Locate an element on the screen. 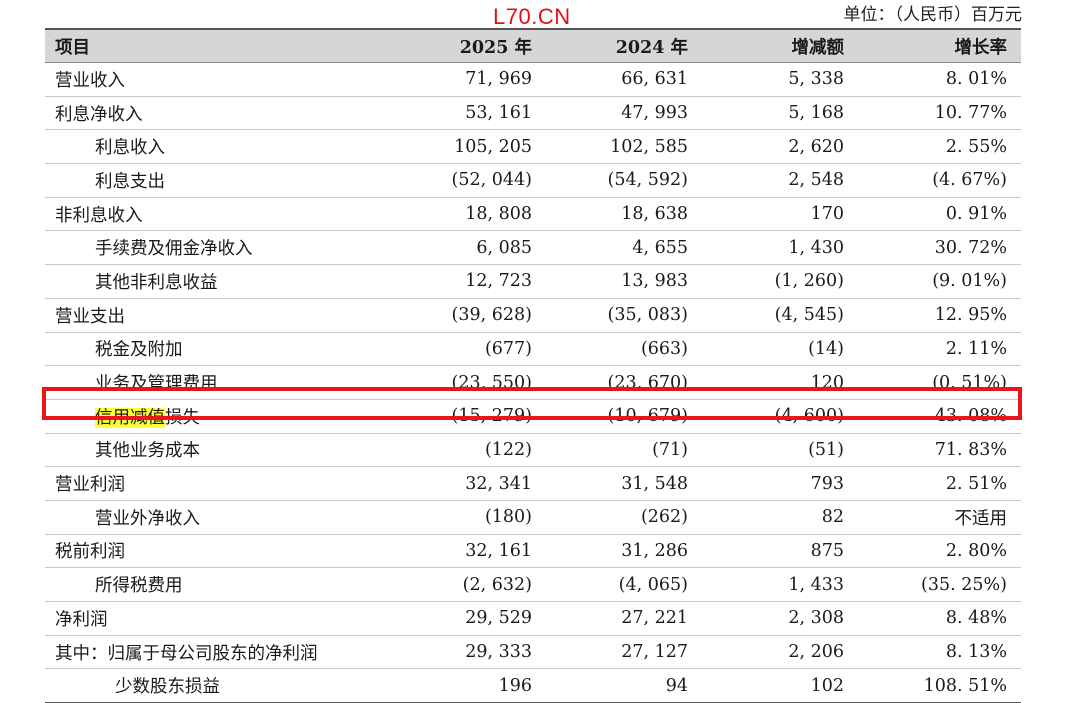 The height and width of the screenshot is (703, 1080). row-value: 27, 127 is located at coordinates (624, 652).